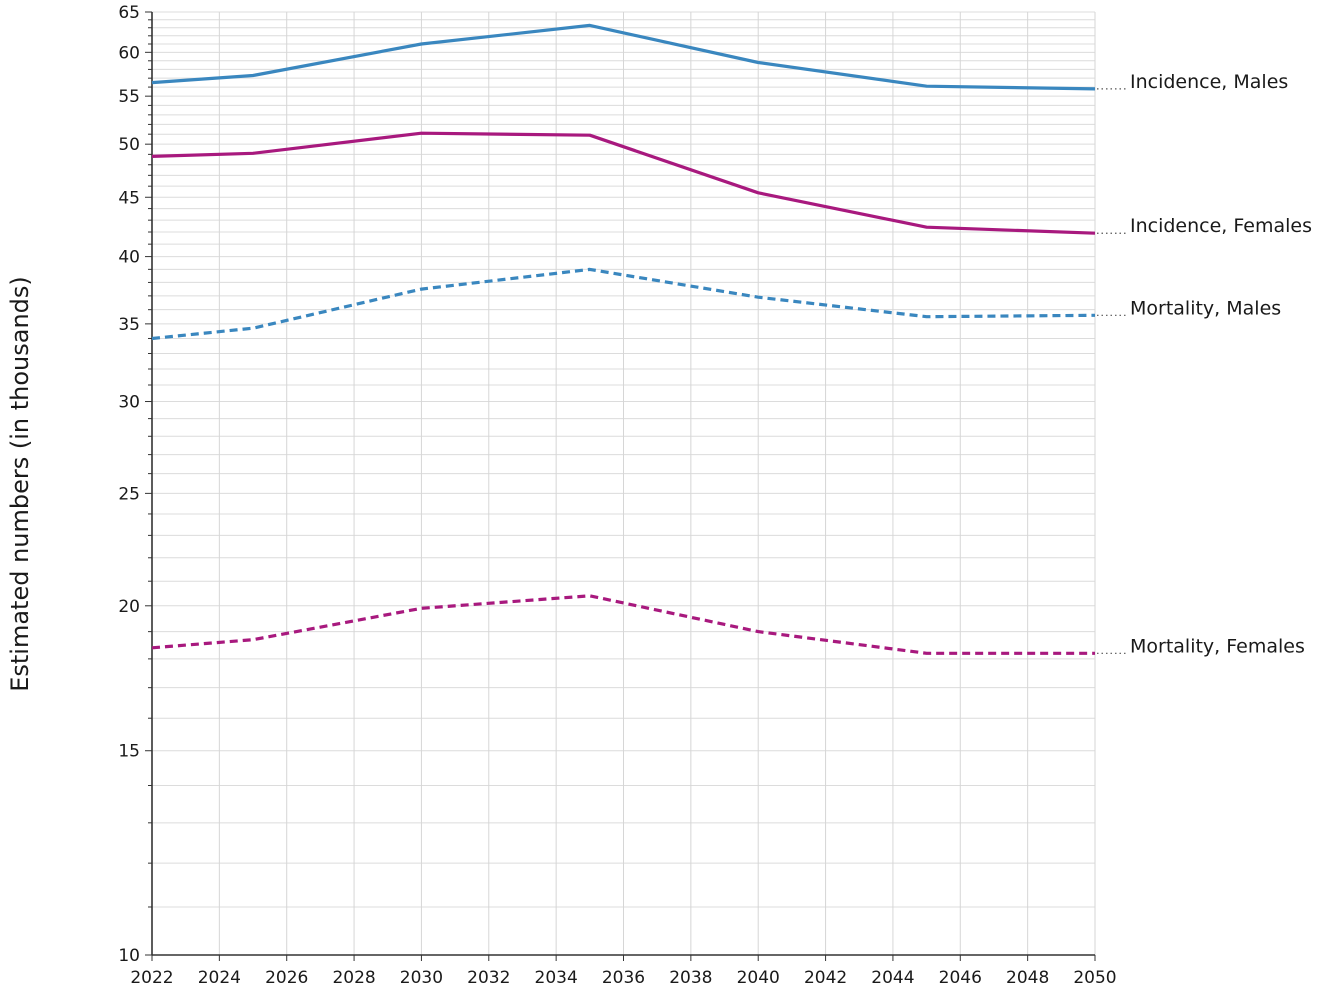 This screenshot has height=1000, width=1328. I want to click on y-tick-label: 60, so click(129, 53).